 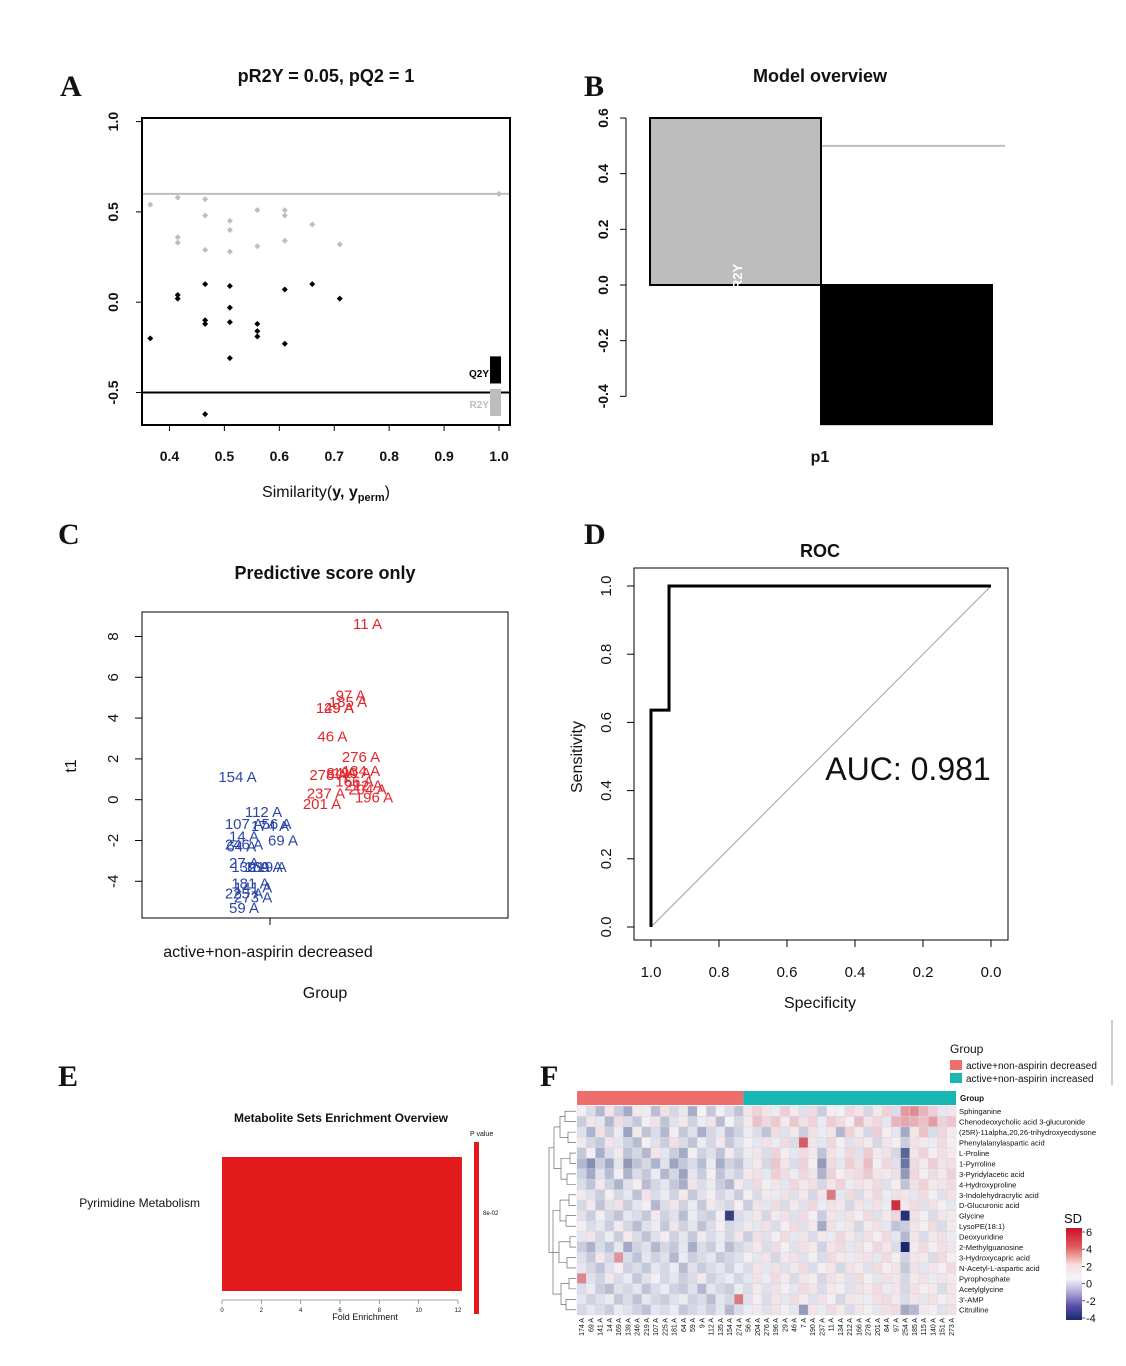 What do you see at coordinates (326, 271) in the screenshot?
I see `panel-a-plot-frame` at bounding box center [326, 271].